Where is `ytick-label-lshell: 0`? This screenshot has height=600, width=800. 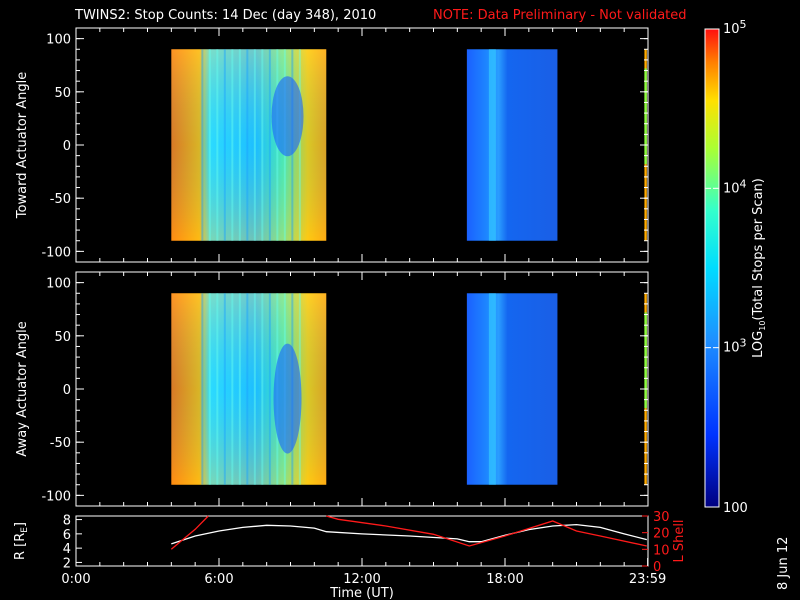
ytick-label-lshell: 0 is located at coordinates (657, 567).